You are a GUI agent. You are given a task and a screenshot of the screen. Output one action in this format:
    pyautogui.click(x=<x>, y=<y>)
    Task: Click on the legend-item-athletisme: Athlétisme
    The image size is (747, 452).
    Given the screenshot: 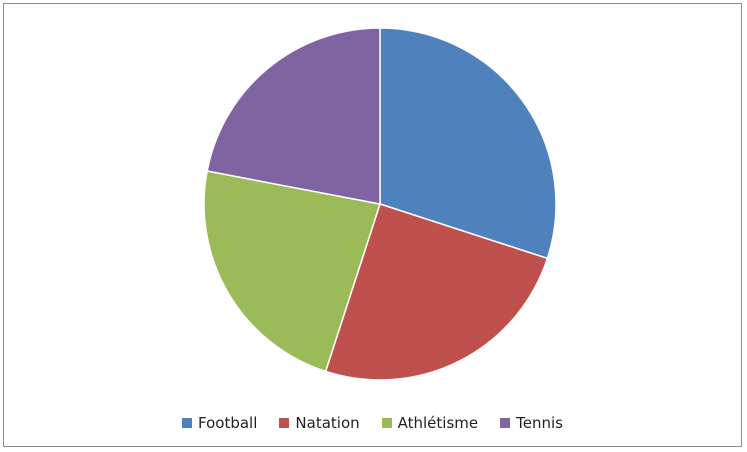 What is the action you would take?
    pyautogui.click(x=430, y=423)
    